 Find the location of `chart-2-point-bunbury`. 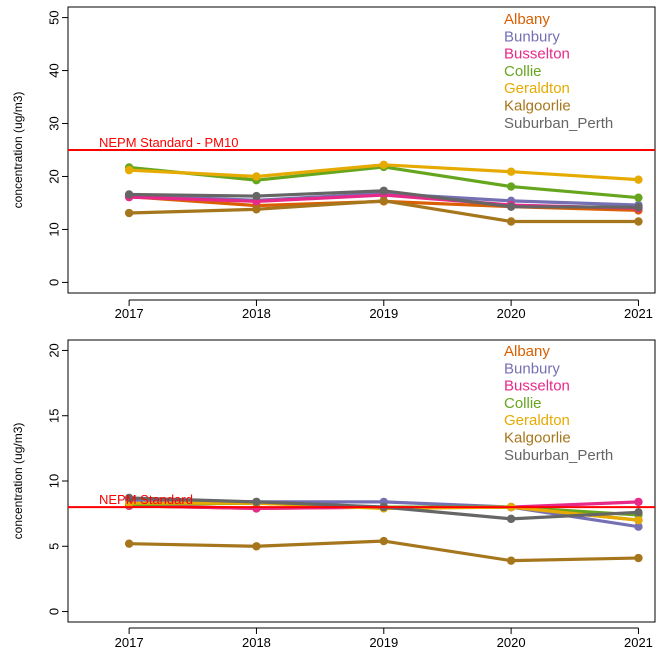

chart-2-point-bunbury is located at coordinates (638, 526).